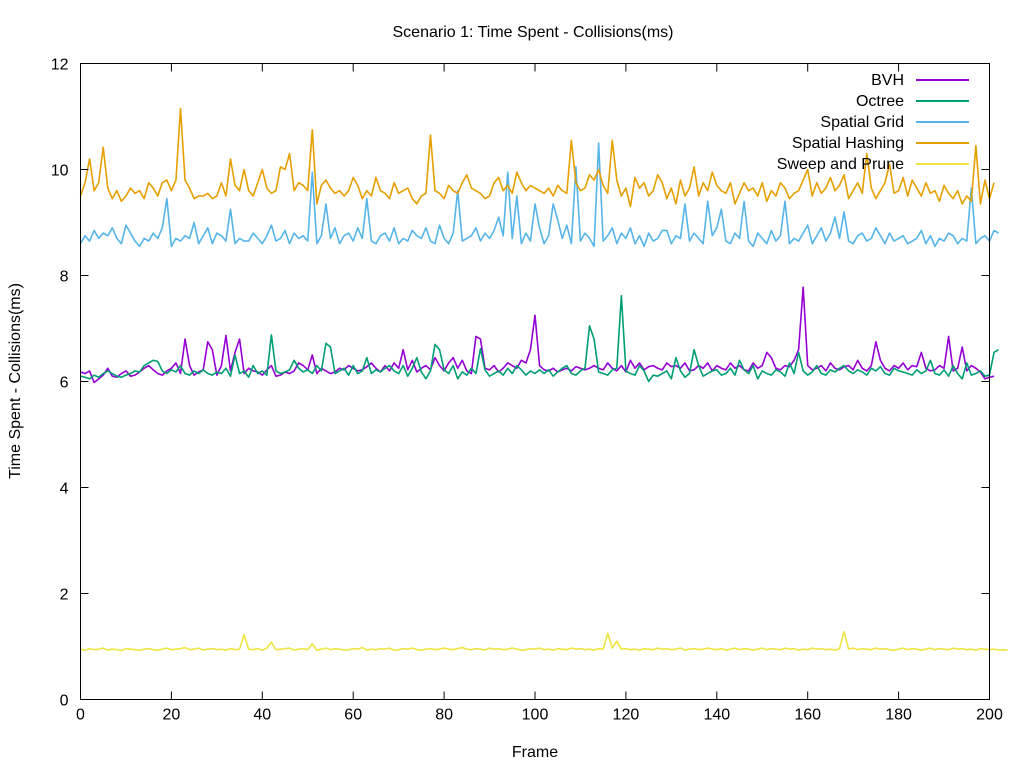  What do you see at coordinates (898, 715) in the screenshot?
I see `x-tick-label: 180` at bounding box center [898, 715].